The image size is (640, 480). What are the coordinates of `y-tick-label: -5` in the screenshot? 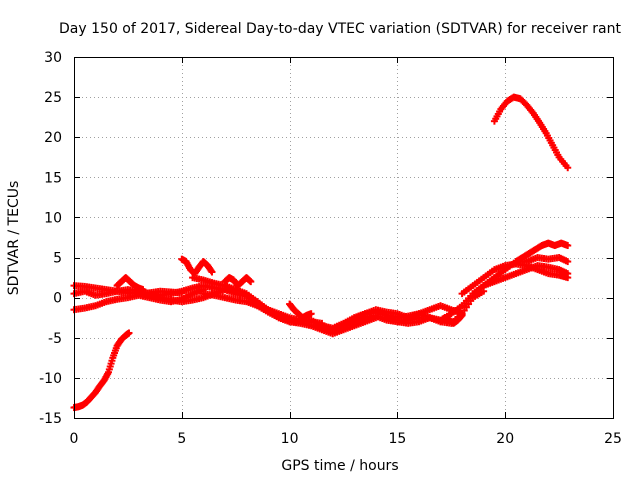 It's located at (55, 339).